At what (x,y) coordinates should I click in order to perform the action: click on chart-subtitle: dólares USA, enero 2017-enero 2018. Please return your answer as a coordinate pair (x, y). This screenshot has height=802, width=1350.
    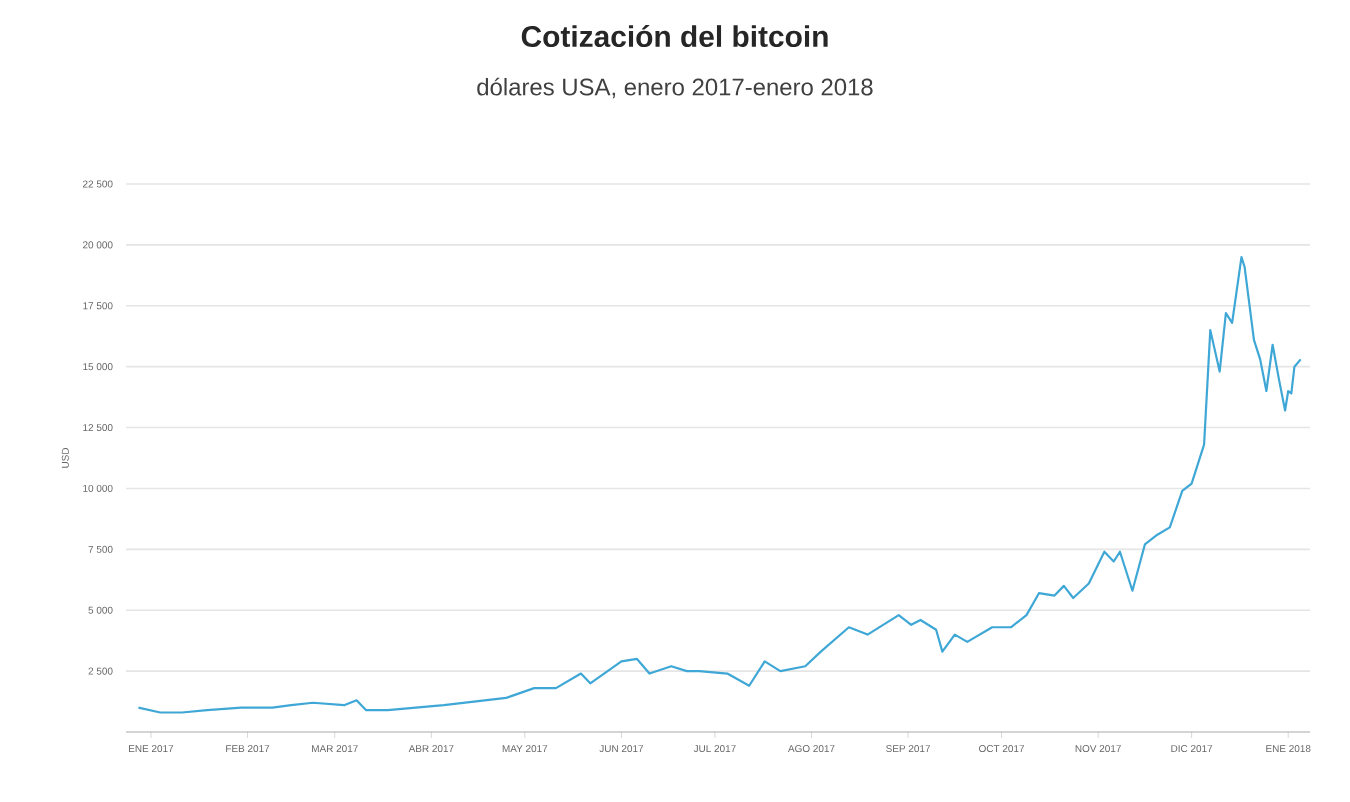
    Looking at the image, I should click on (675, 88).